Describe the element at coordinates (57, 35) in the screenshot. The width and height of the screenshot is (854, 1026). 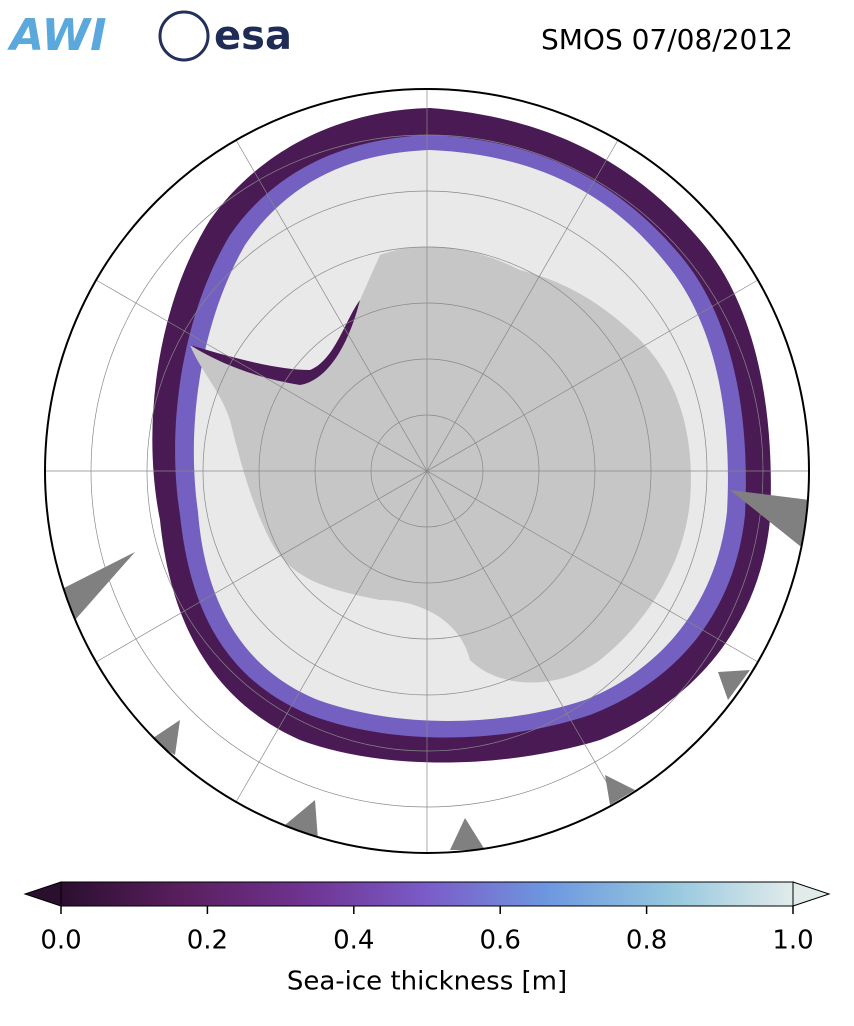
I see `awi-logo: AWI` at that location.